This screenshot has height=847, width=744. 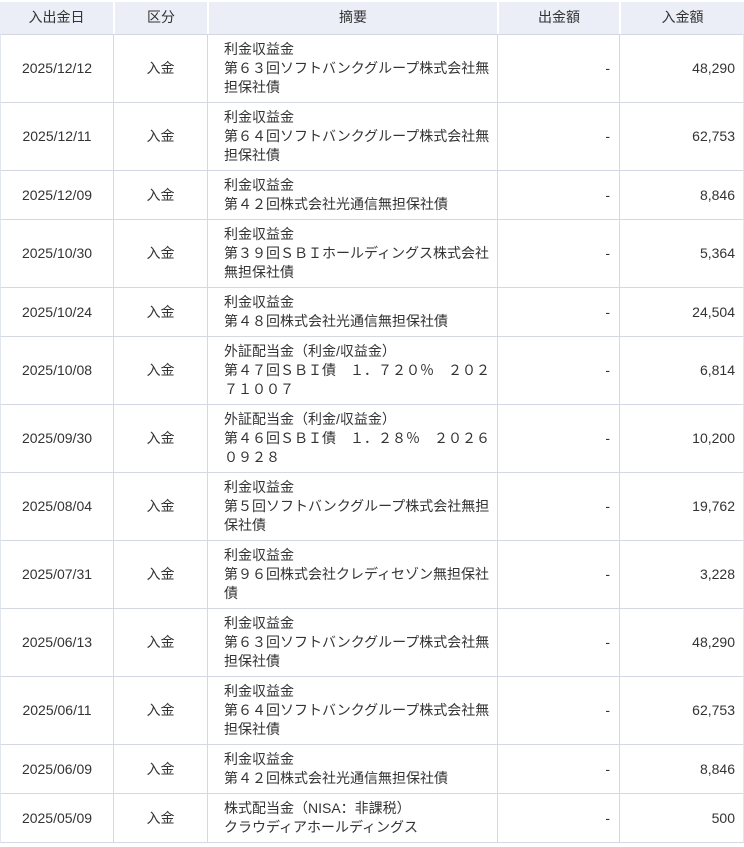 I want to click on description-line: 第４６回ＳＢＩ債 １．２８％ ２０２６０９２８, so click(x=357, y=447).